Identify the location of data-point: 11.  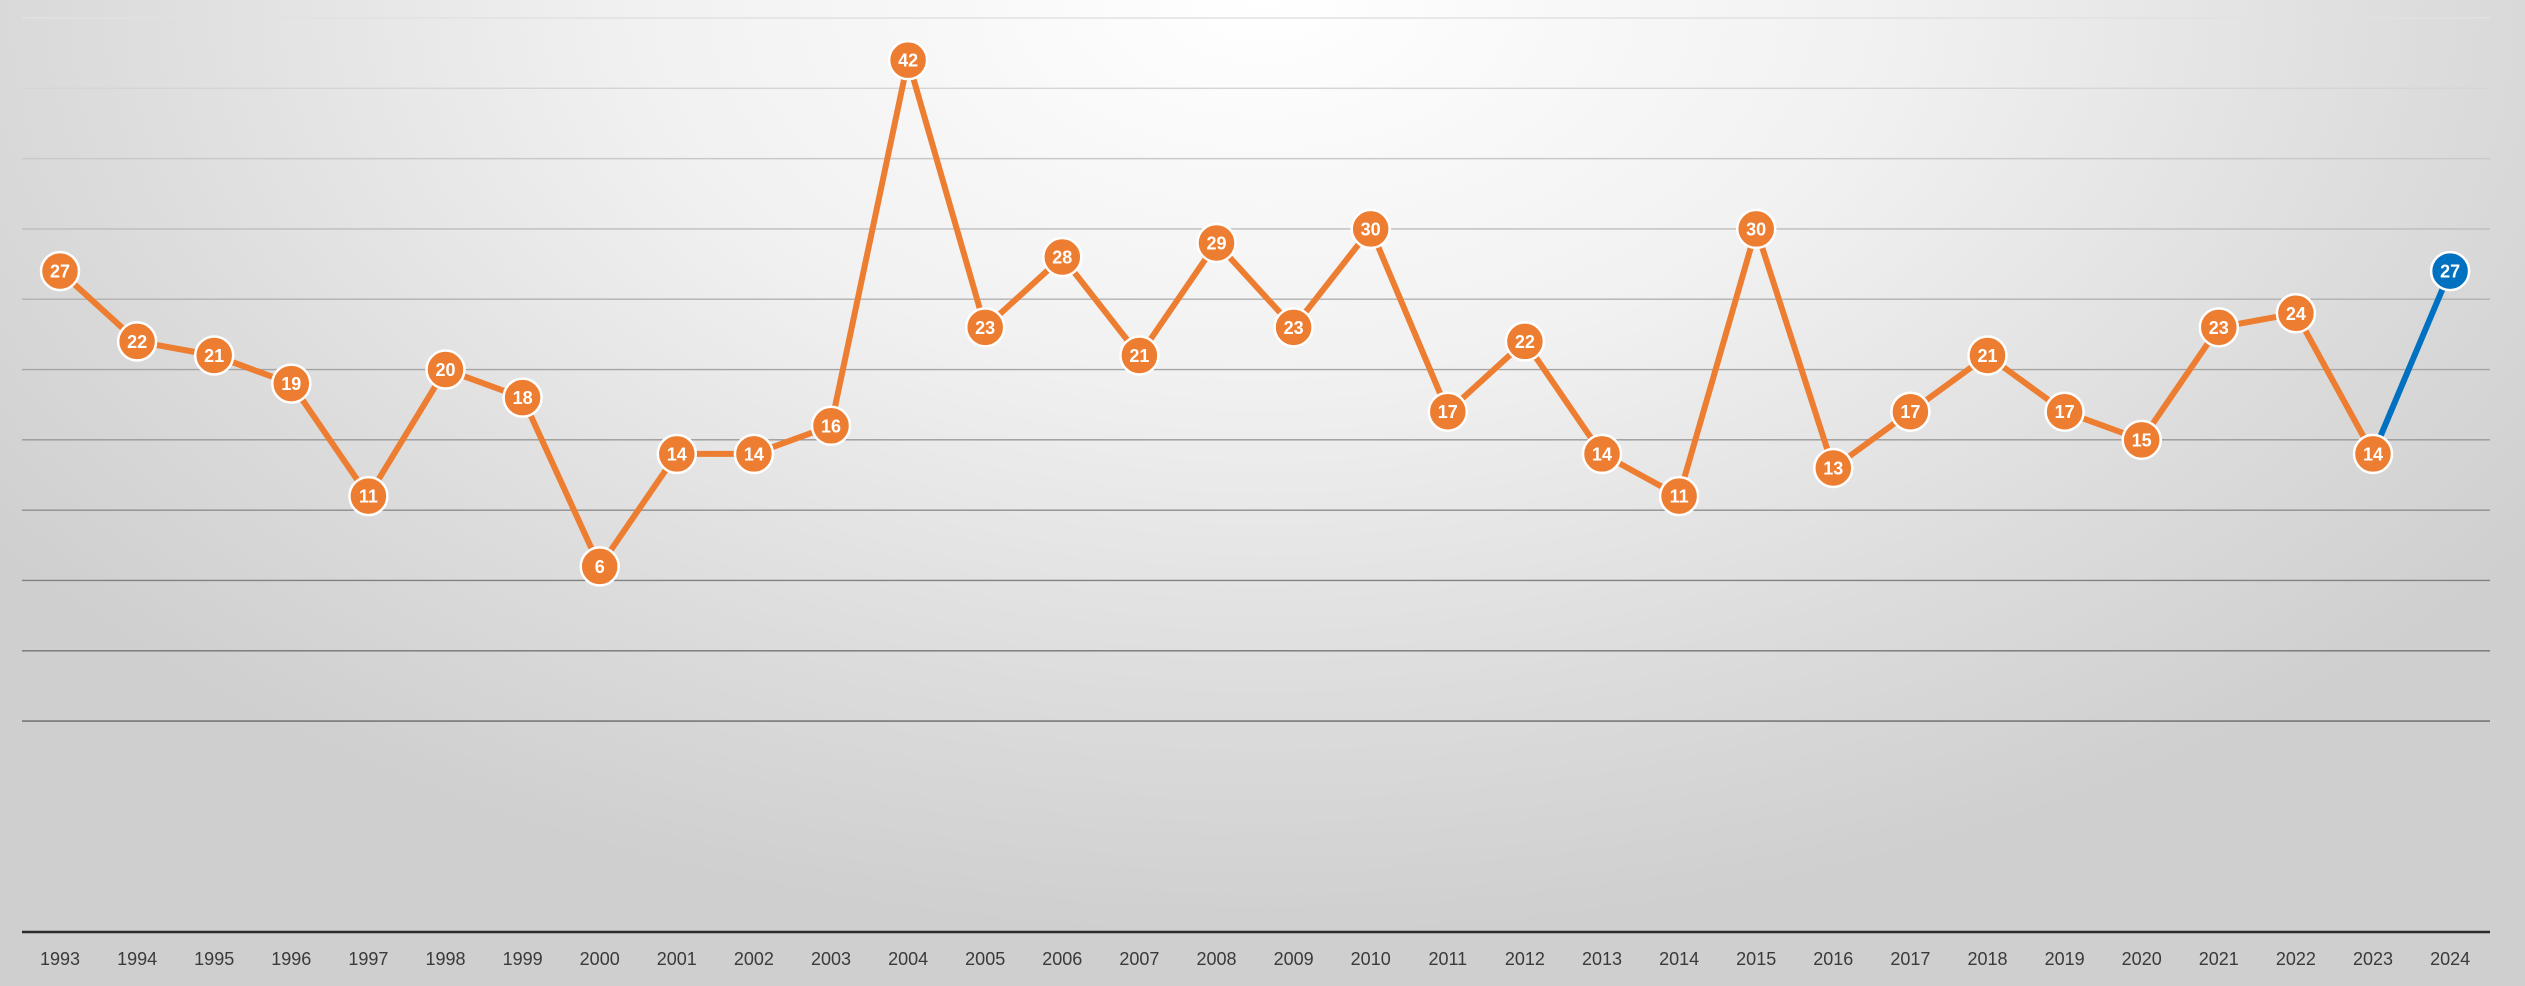
(1679, 496).